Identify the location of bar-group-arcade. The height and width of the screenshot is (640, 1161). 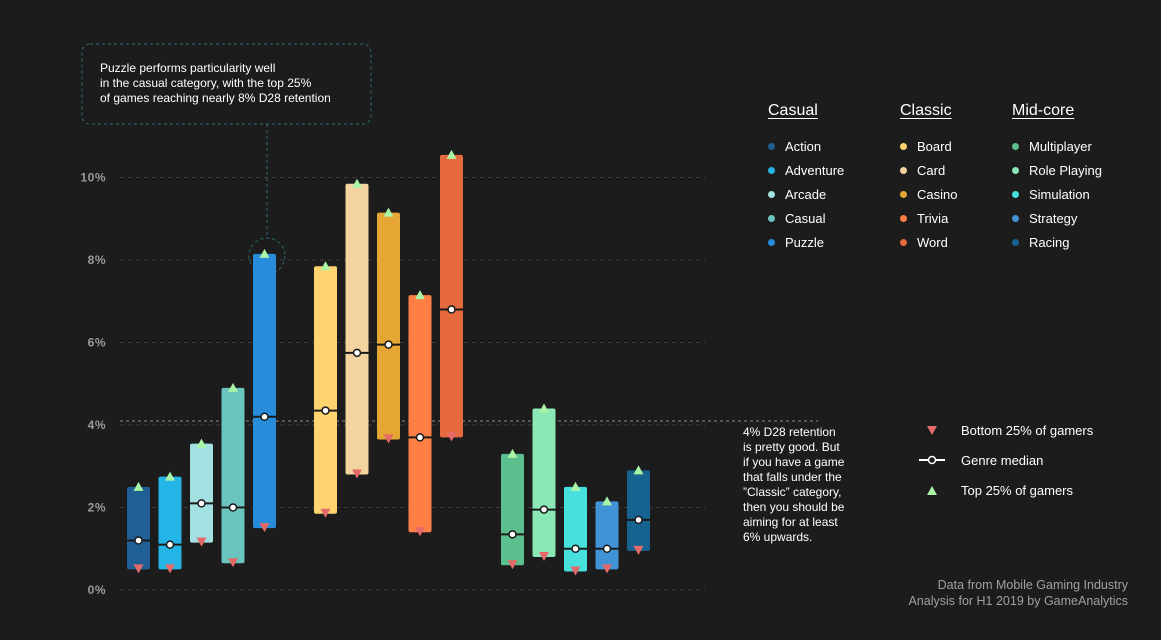
(201, 492).